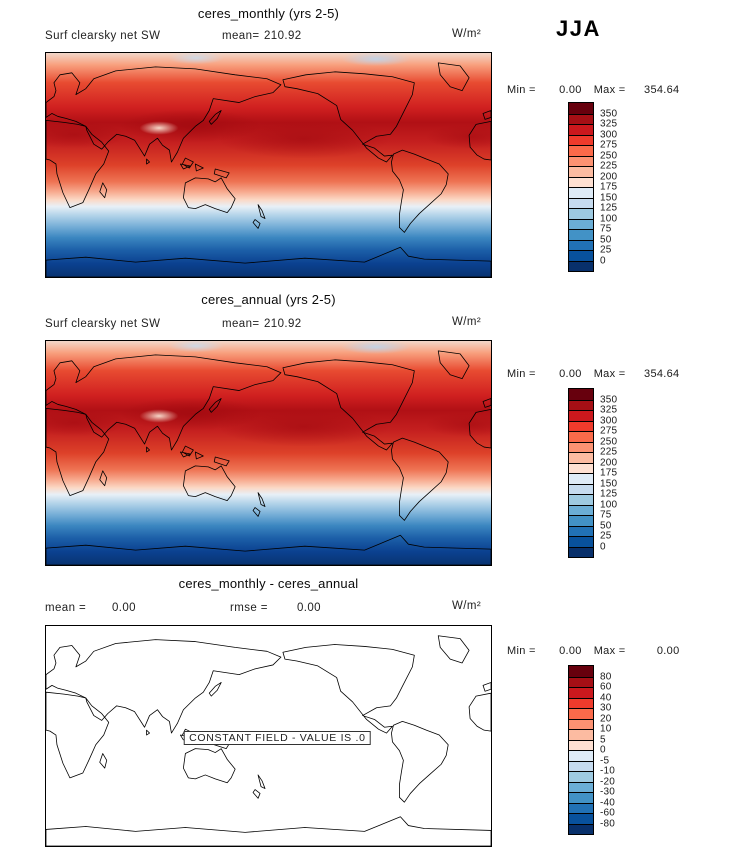 This screenshot has width=733, height=852. Describe the element at coordinates (606, 229) in the screenshot. I see `colorbar-tick-label: 75` at that location.